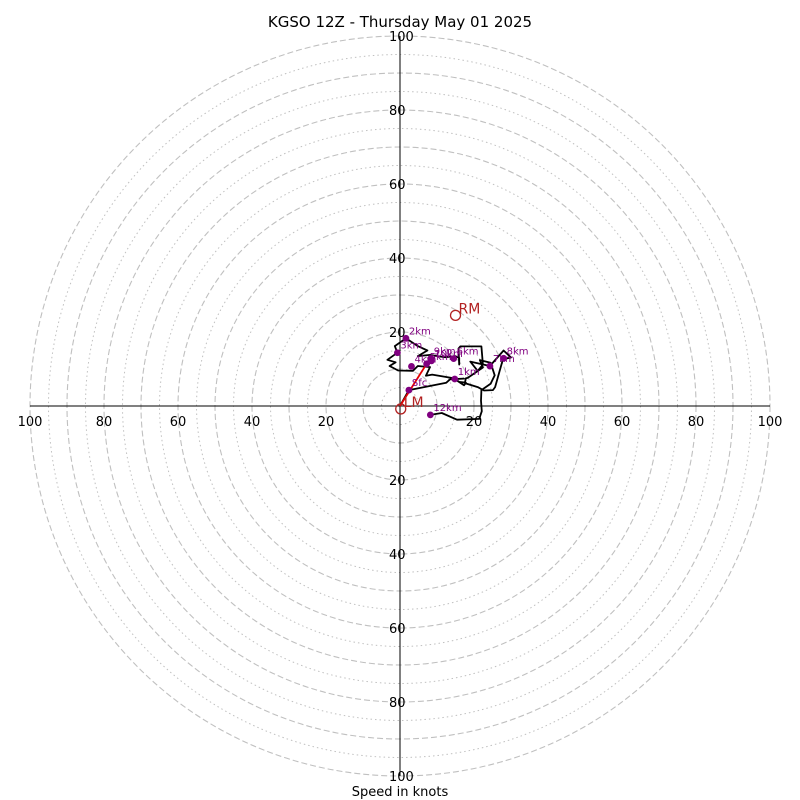 The image size is (800, 800). What do you see at coordinates (414, 403) in the screenshot?
I see `storm-motion-label: LM` at bounding box center [414, 403].